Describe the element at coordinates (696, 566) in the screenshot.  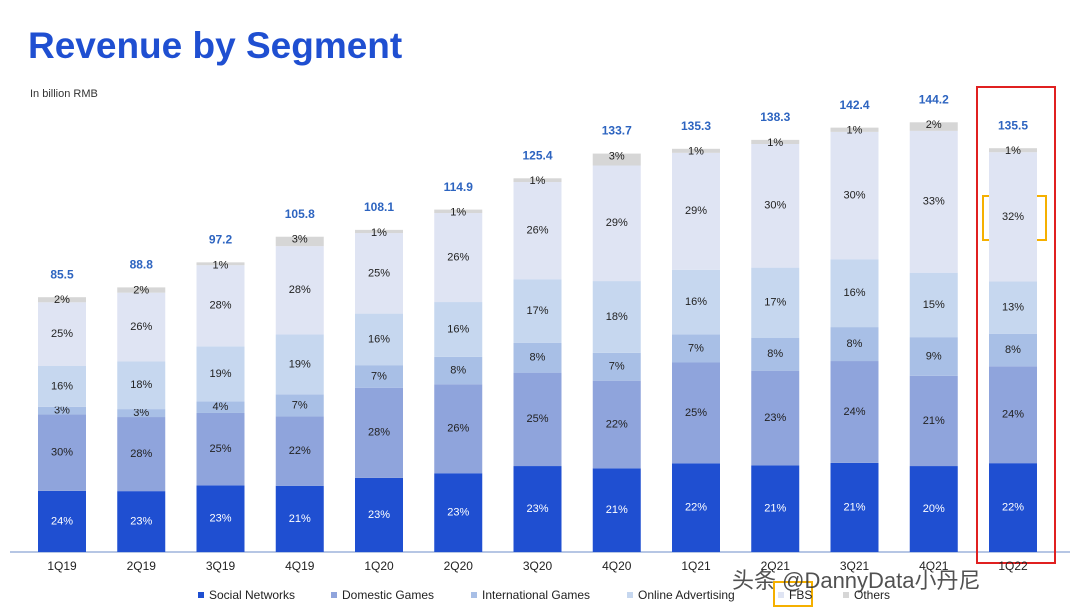
I see `x-tick-label: 1Q21` at that location.